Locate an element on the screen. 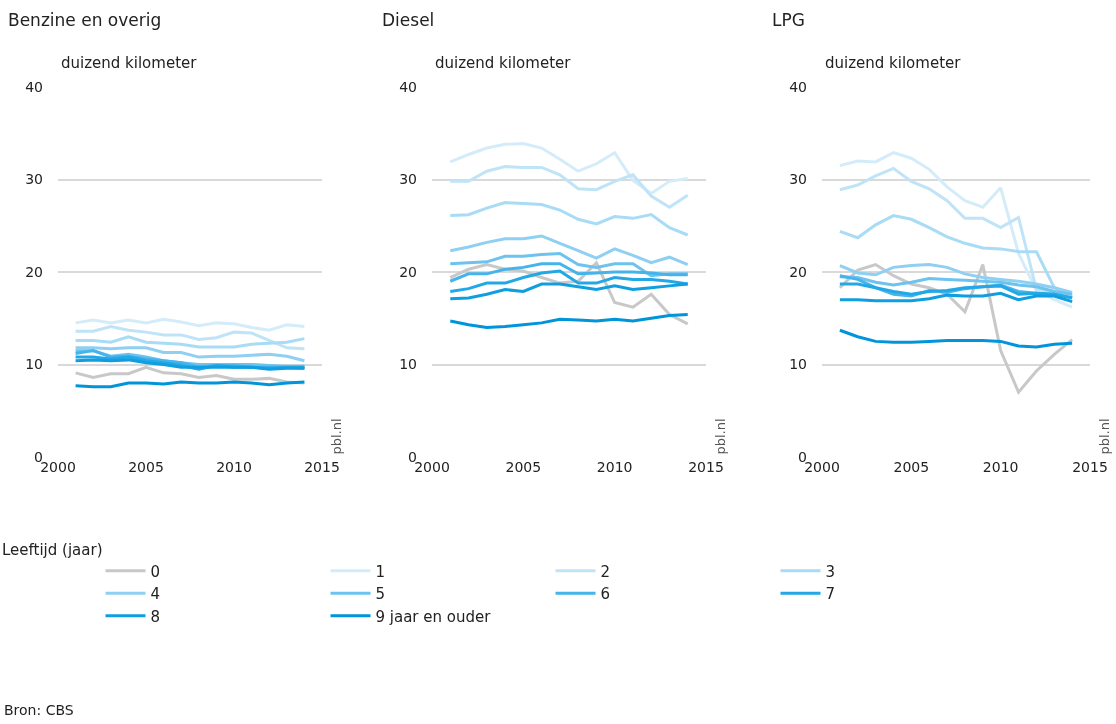  legend-label: 9 jaar en ouder is located at coordinates (433, 616).